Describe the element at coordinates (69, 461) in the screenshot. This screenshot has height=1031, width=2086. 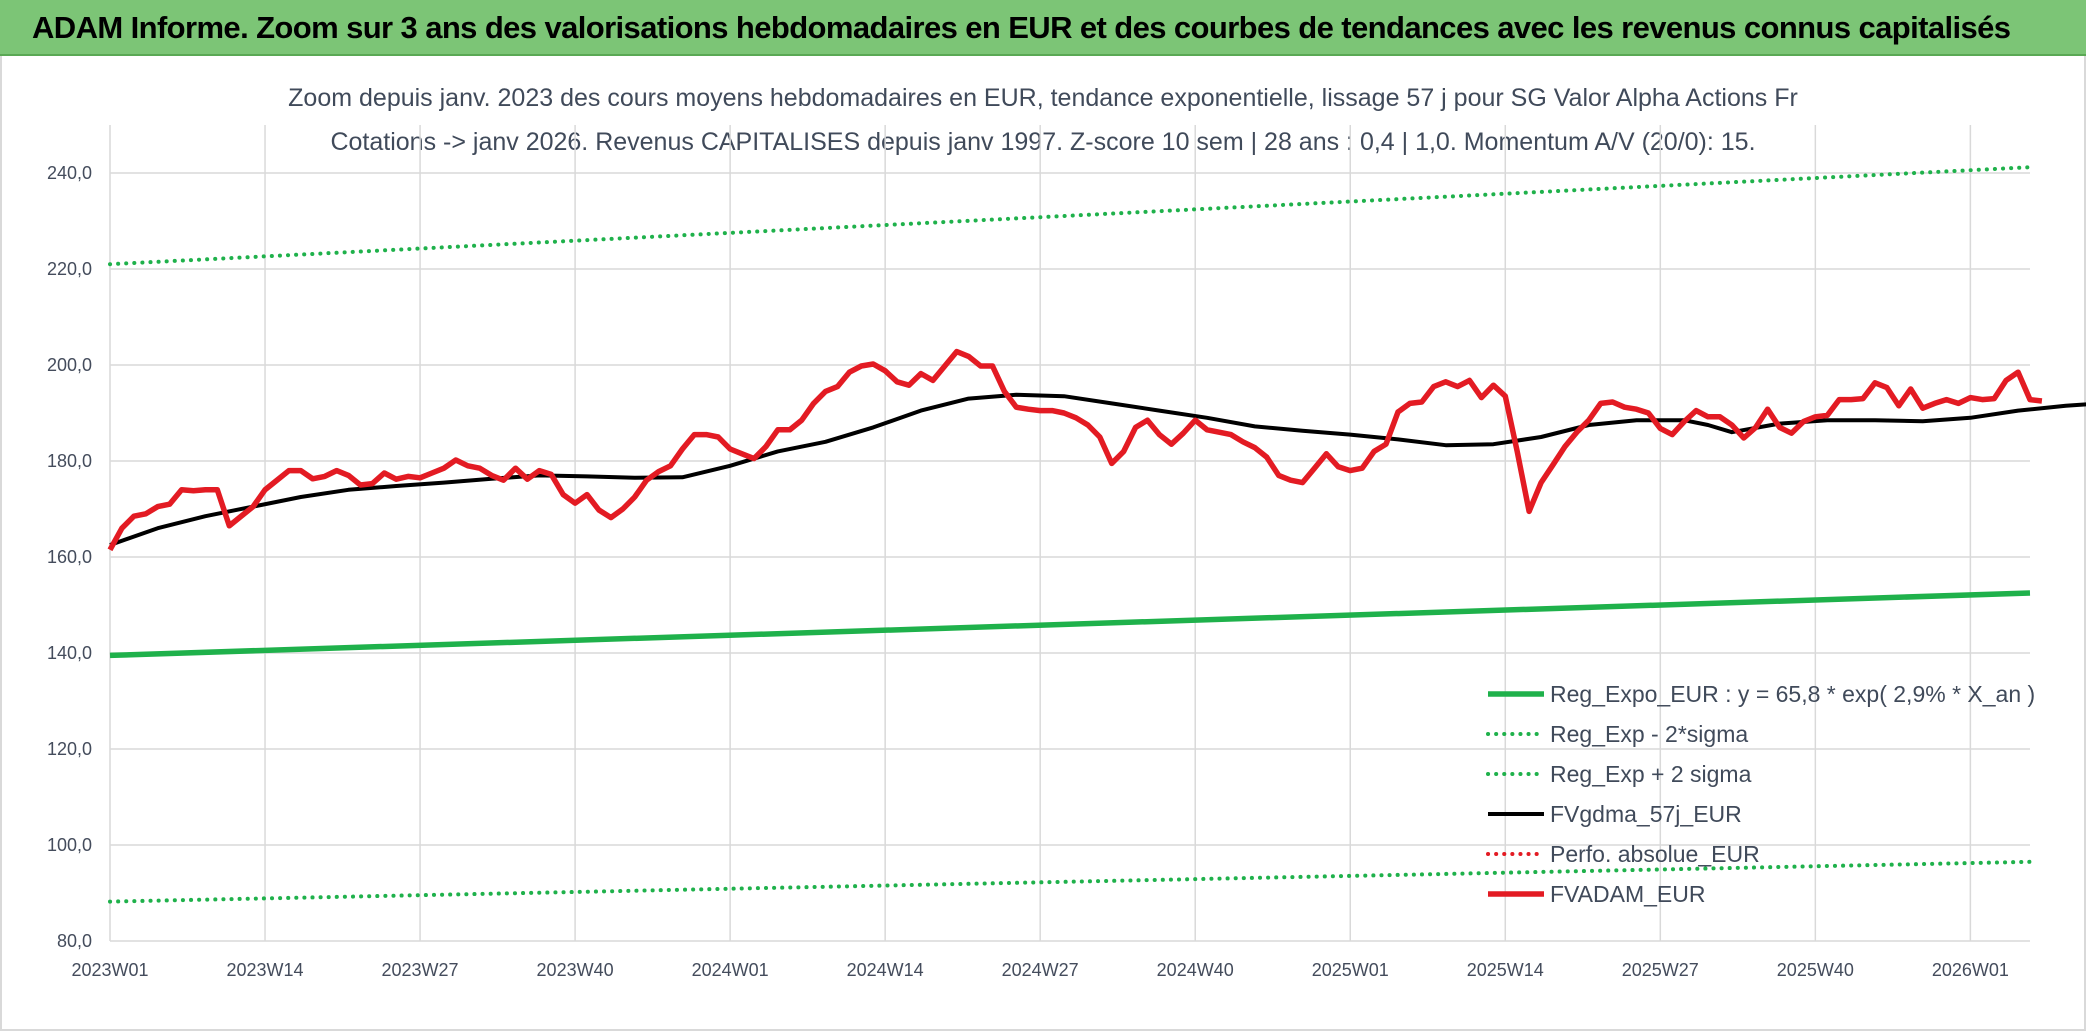
I see `y-tick-label: 180,0` at that location.